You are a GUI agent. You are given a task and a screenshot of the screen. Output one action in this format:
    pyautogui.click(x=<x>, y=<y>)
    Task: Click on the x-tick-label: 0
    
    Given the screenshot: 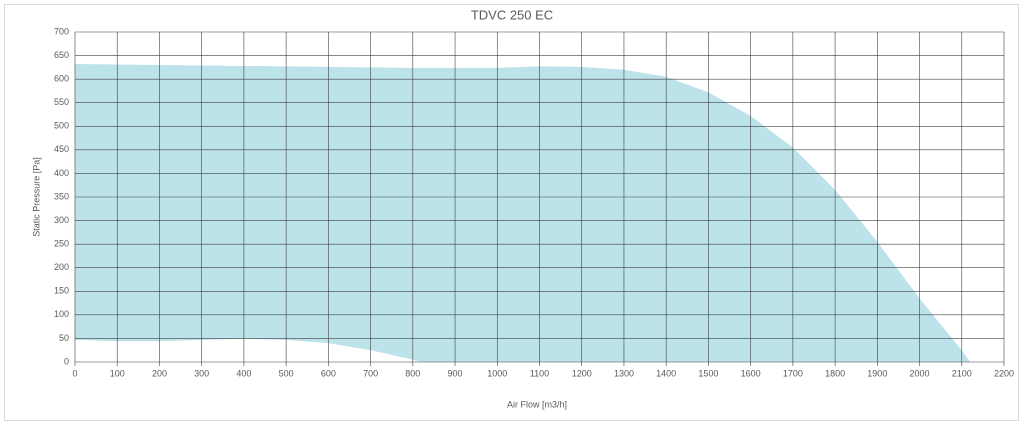 What is the action you would take?
    pyautogui.click(x=74, y=373)
    